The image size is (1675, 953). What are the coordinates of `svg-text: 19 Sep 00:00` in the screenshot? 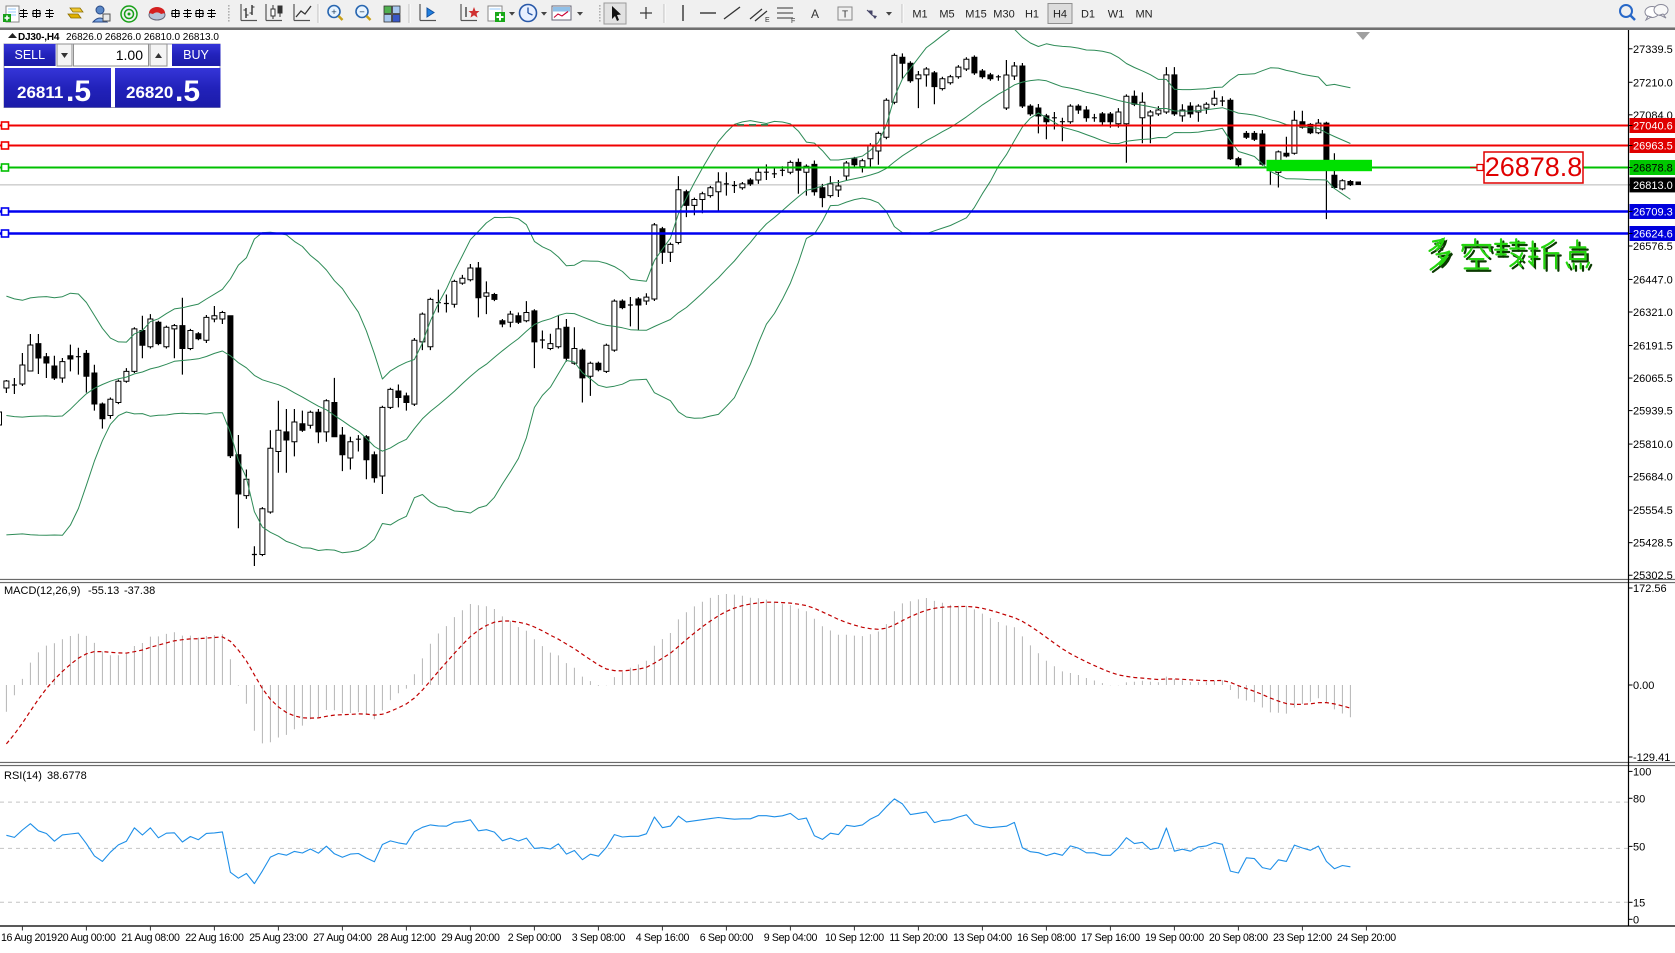 It's located at (1174, 938).